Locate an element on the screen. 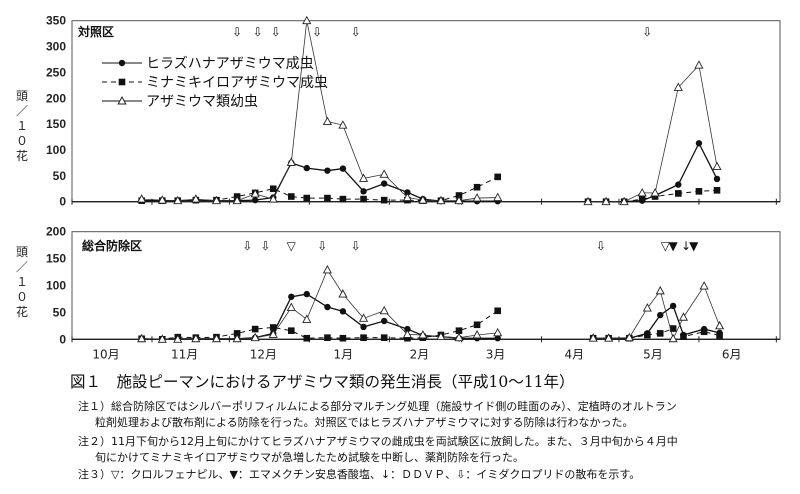 The width and height of the screenshot is (800, 494). x-tick-label: 12月 is located at coordinates (263, 354).